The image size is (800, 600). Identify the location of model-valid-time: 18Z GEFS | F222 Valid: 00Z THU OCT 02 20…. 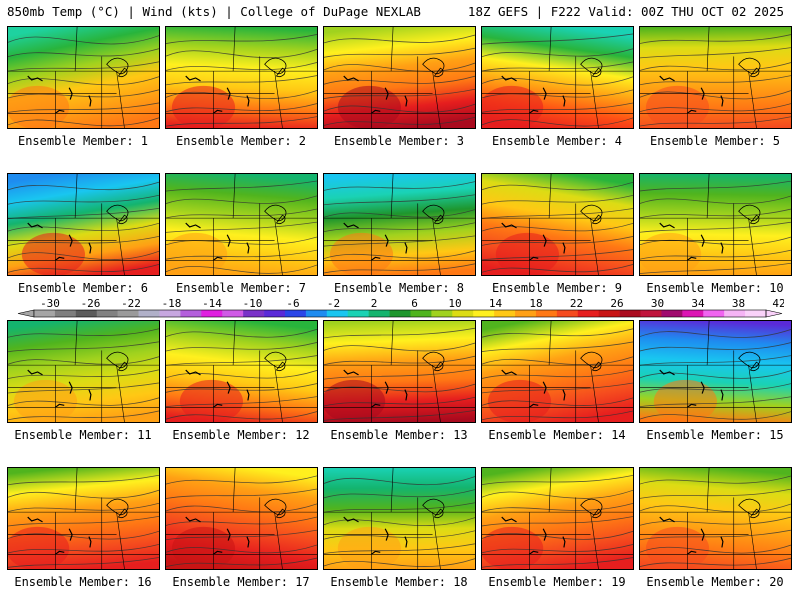
(625, 11).